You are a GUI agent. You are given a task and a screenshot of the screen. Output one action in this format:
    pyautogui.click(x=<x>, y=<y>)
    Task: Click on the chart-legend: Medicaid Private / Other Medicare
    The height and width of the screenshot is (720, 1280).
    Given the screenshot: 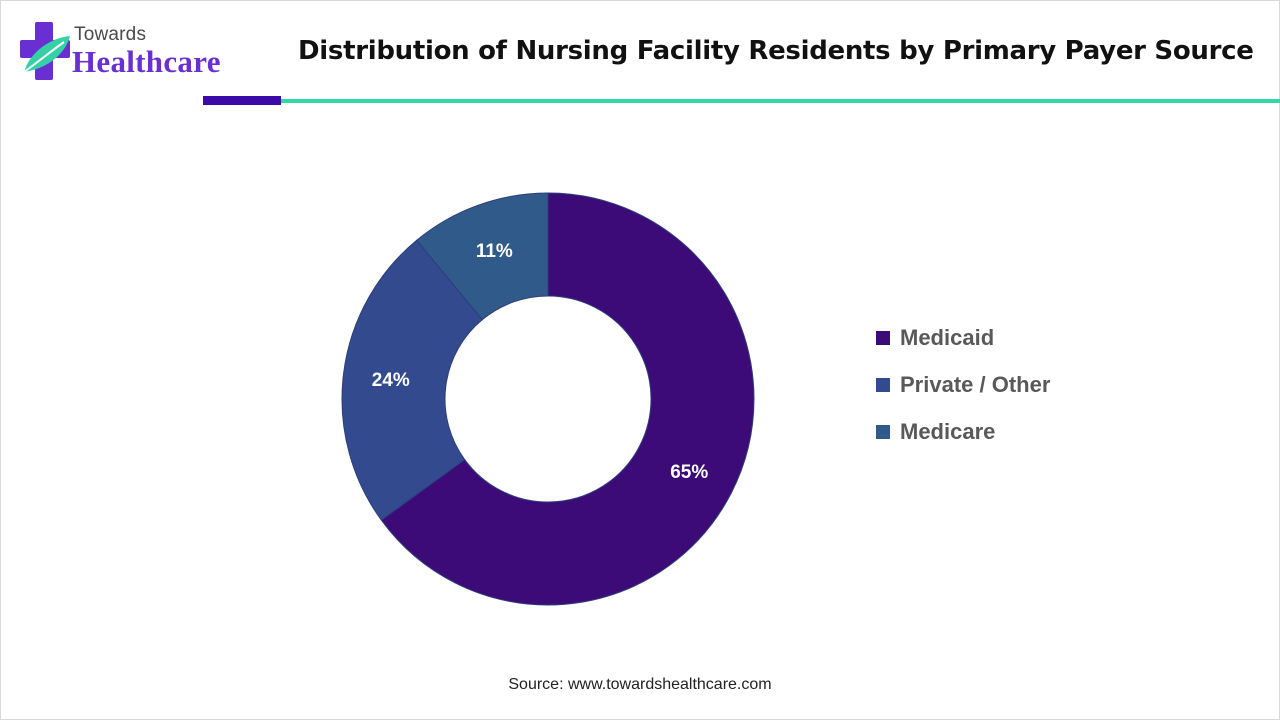 What is the action you would take?
    pyautogui.click(x=963, y=384)
    